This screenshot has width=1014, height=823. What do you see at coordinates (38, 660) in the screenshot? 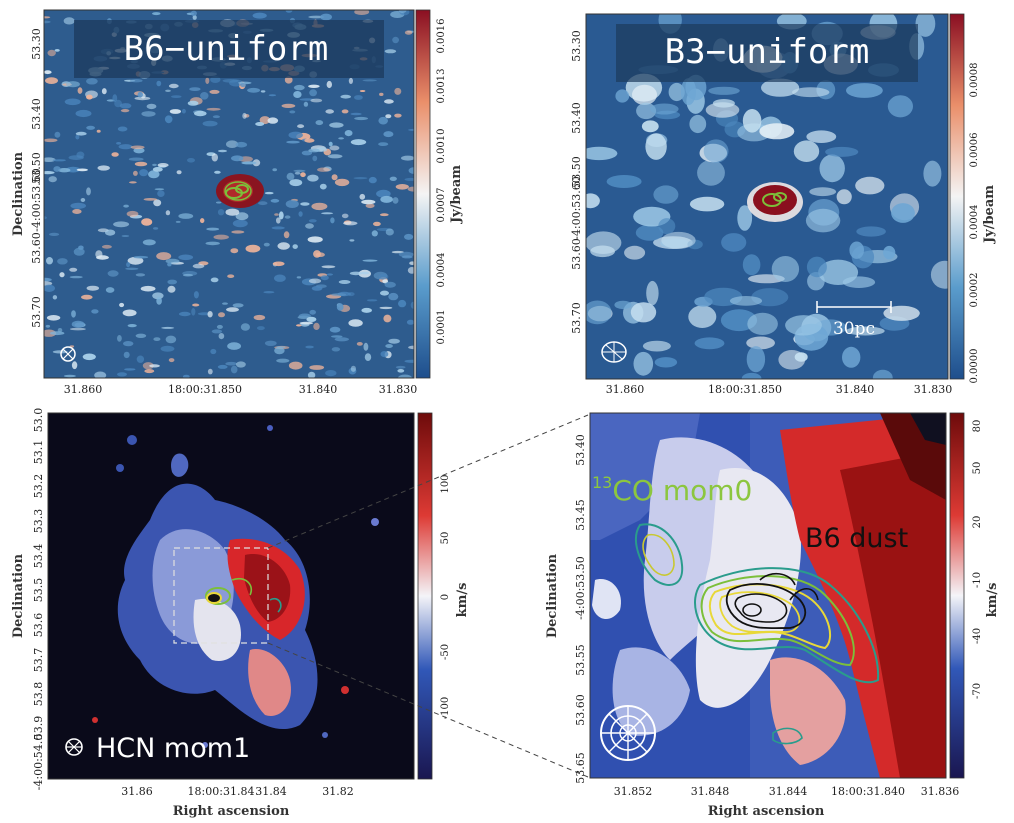
I see `hcn-dec-tick: 53.7` at bounding box center [38, 660].